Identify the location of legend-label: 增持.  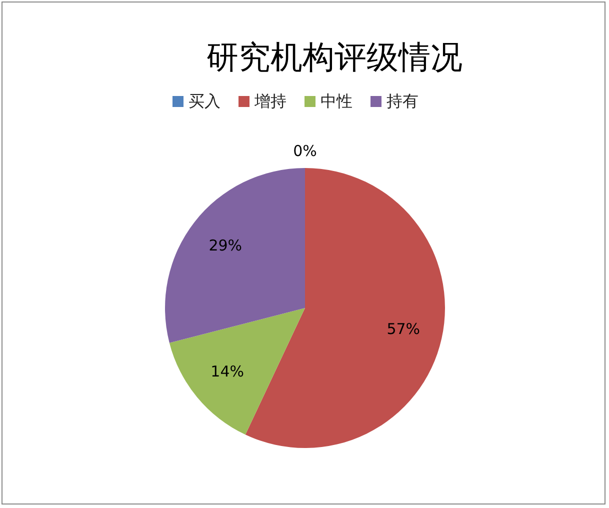
(270, 100).